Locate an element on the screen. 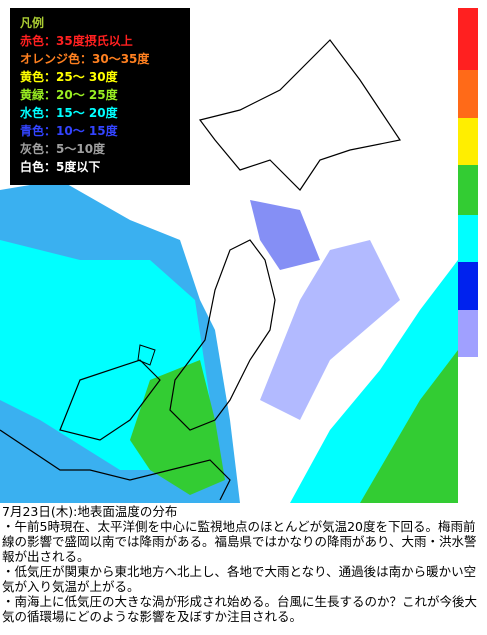  scale-red is located at coordinates (468, 39).